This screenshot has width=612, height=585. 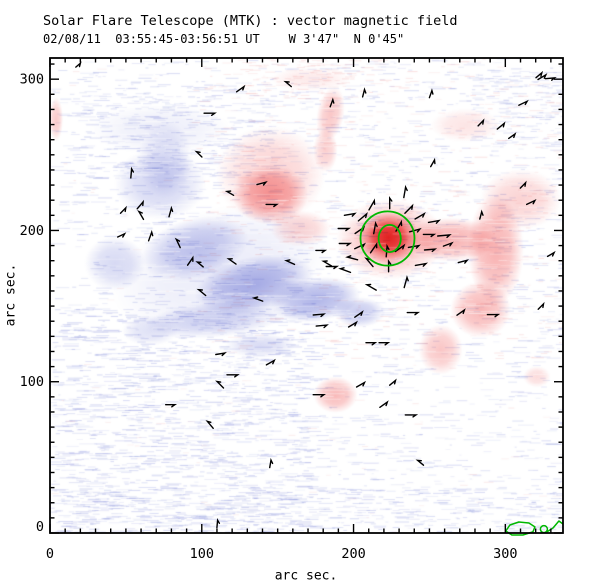 What do you see at coordinates (50, 554) in the screenshot?
I see `x-tick-label: 0` at bounding box center [50, 554].